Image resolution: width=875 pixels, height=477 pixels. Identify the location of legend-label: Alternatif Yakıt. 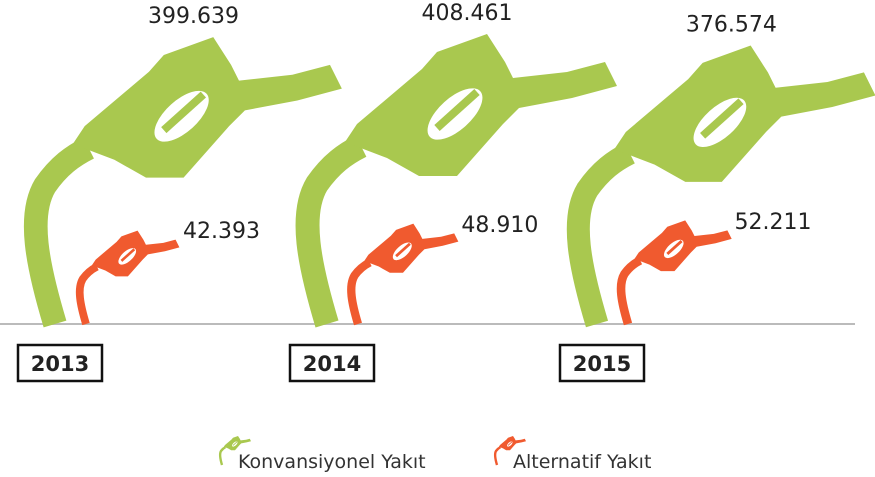
(582, 462).